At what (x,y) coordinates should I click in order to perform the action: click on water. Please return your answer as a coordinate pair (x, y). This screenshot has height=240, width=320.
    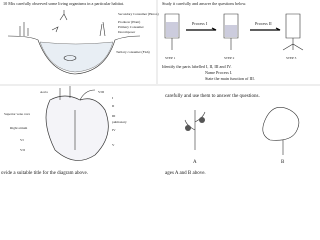
    Looking at the image, I should click on (76, 57).